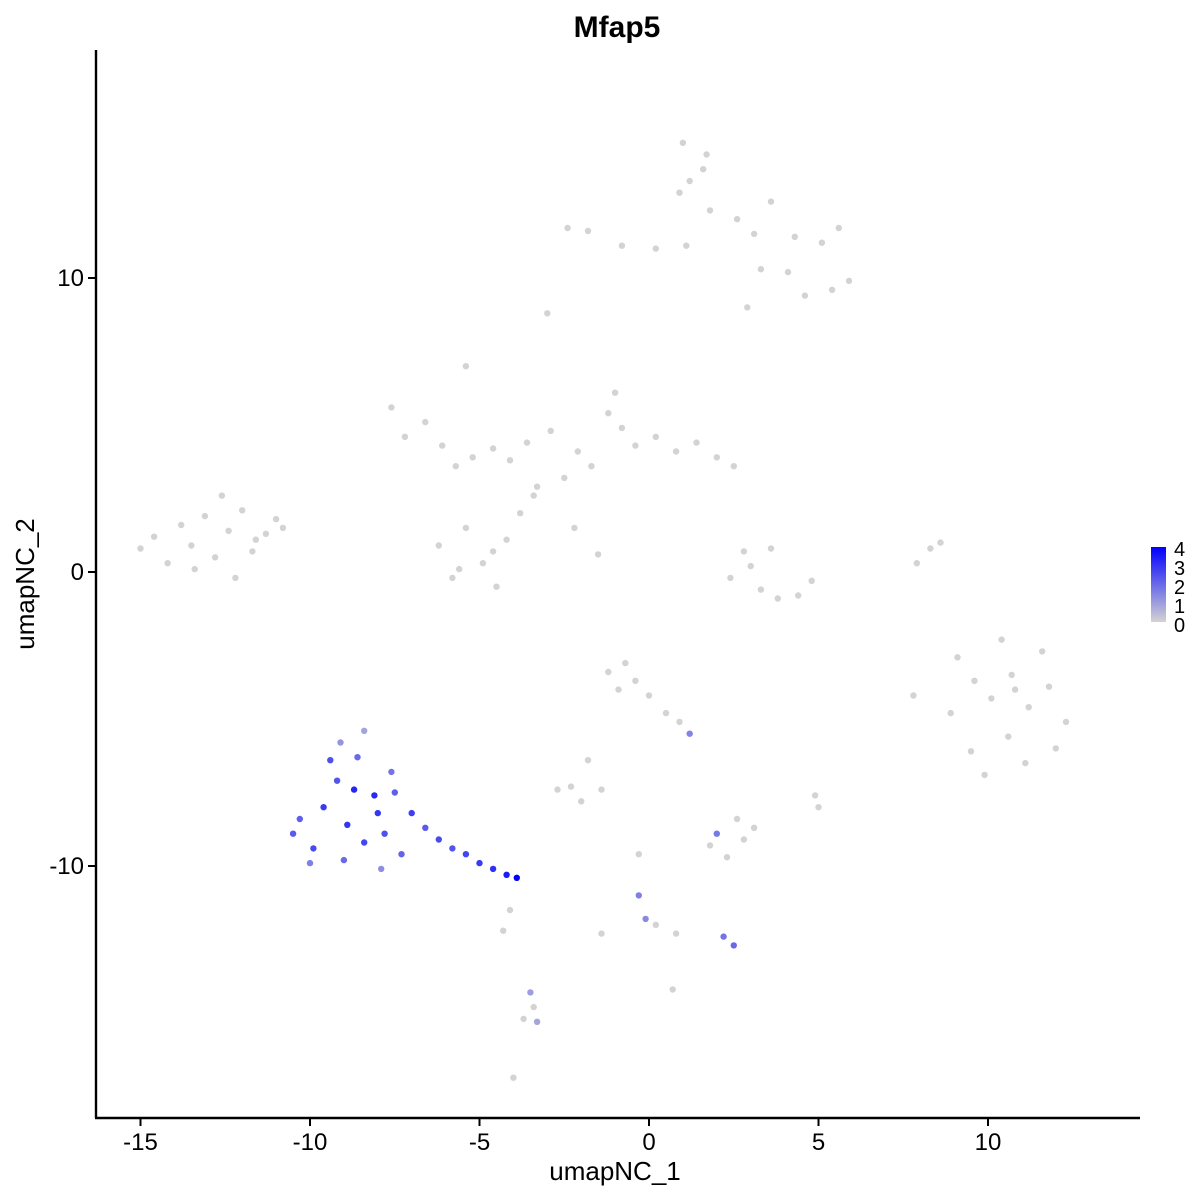 The height and width of the screenshot is (1200, 1200). Describe the element at coordinates (479, 1142) in the screenshot. I see `x-tick-label: -5` at that location.